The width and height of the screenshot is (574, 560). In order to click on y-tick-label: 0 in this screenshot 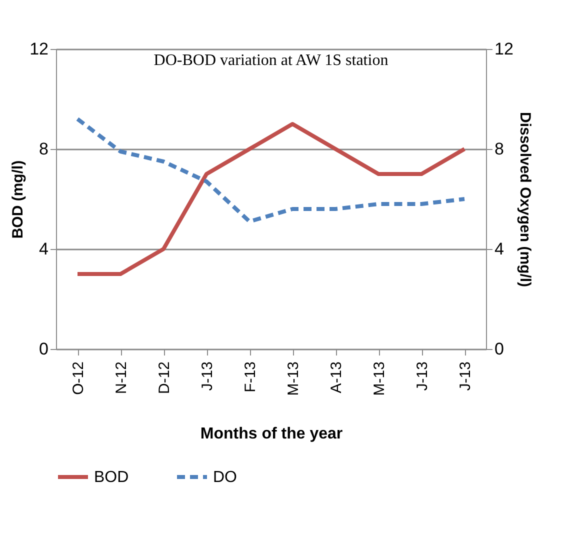, I will do `click(43, 349)`.